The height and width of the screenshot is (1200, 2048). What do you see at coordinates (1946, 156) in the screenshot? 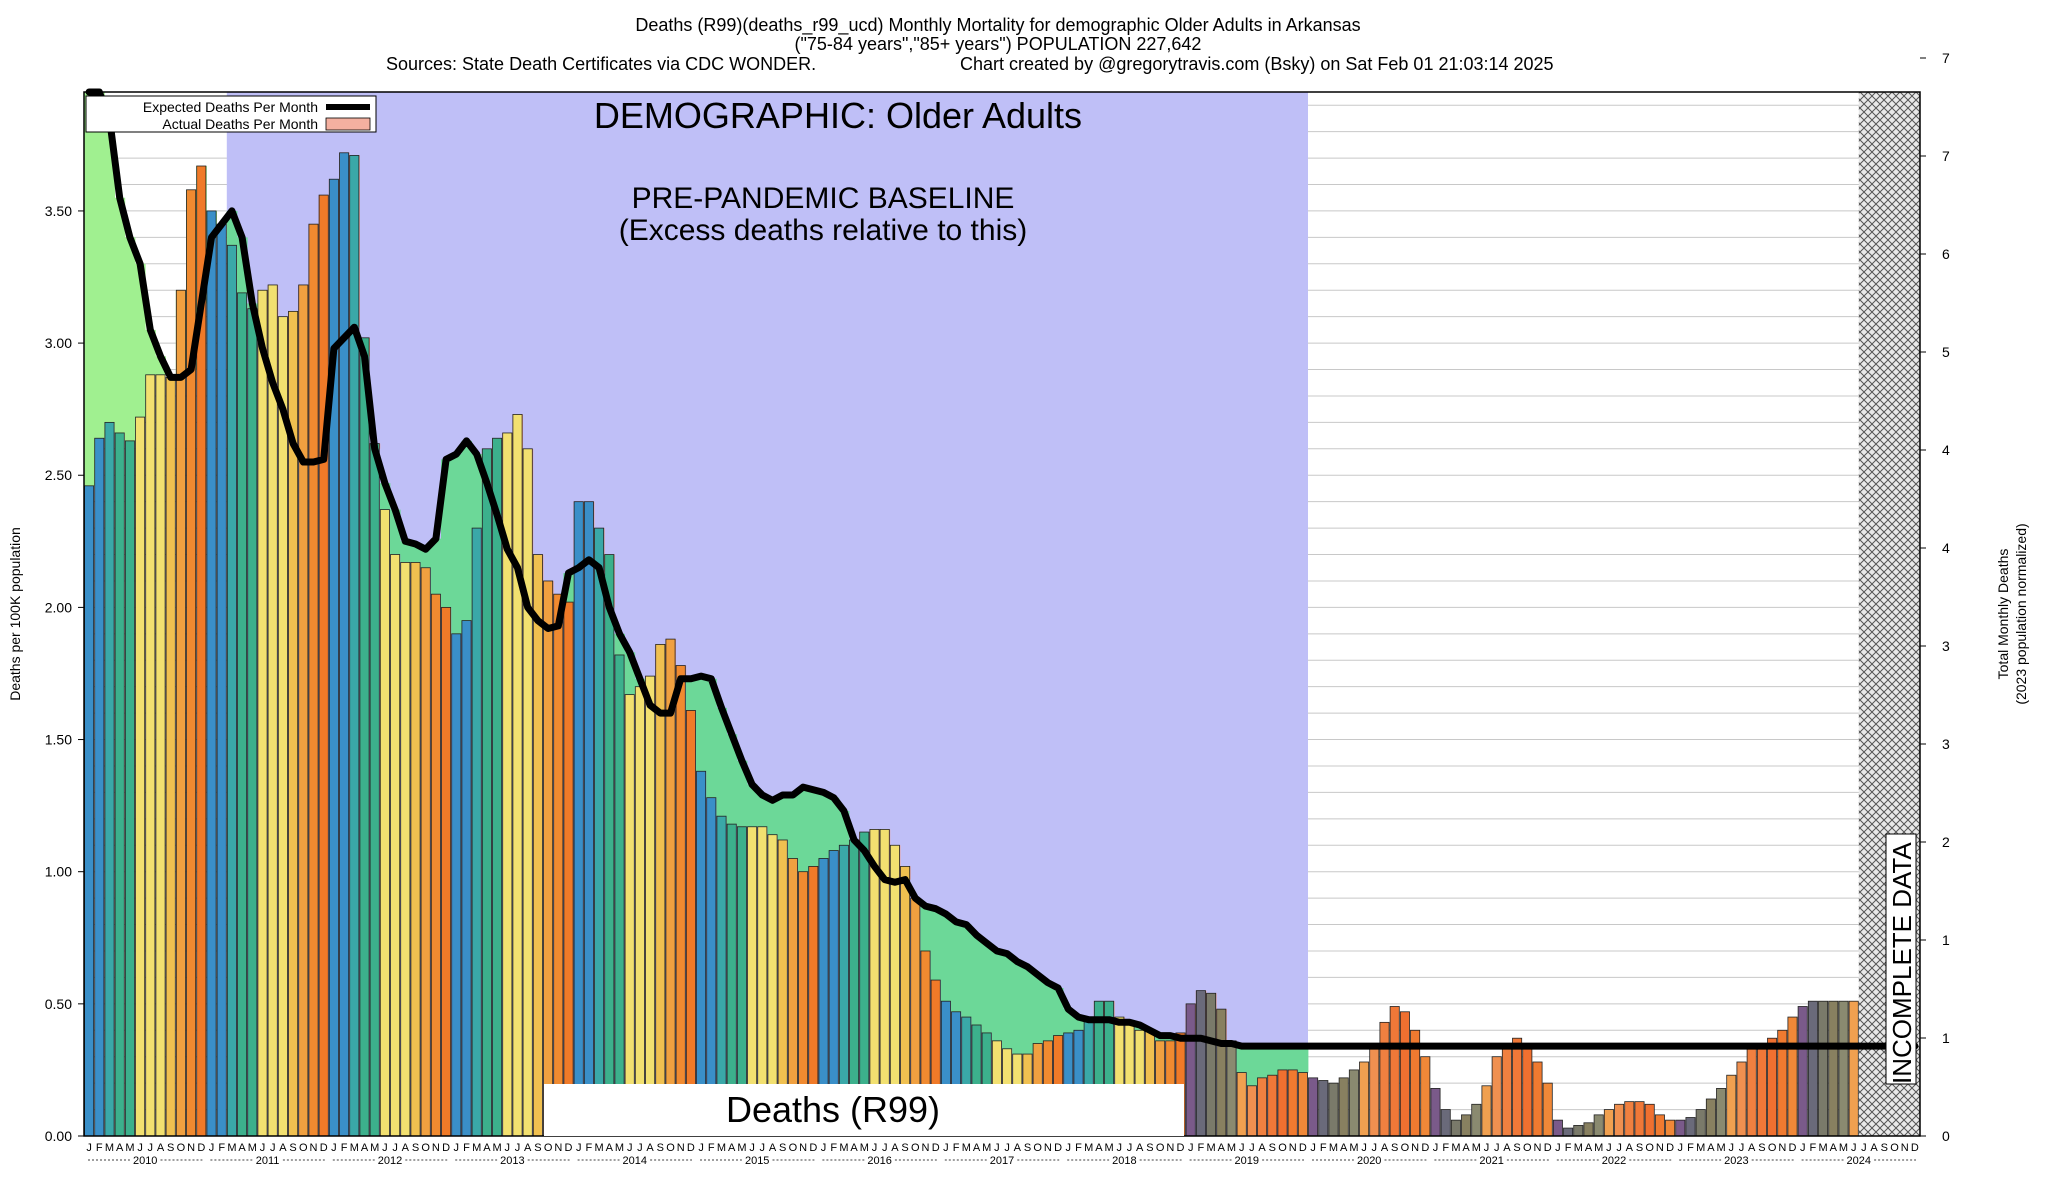
I see `y2-tick-label: 7` at bounding box center [1946, 156].